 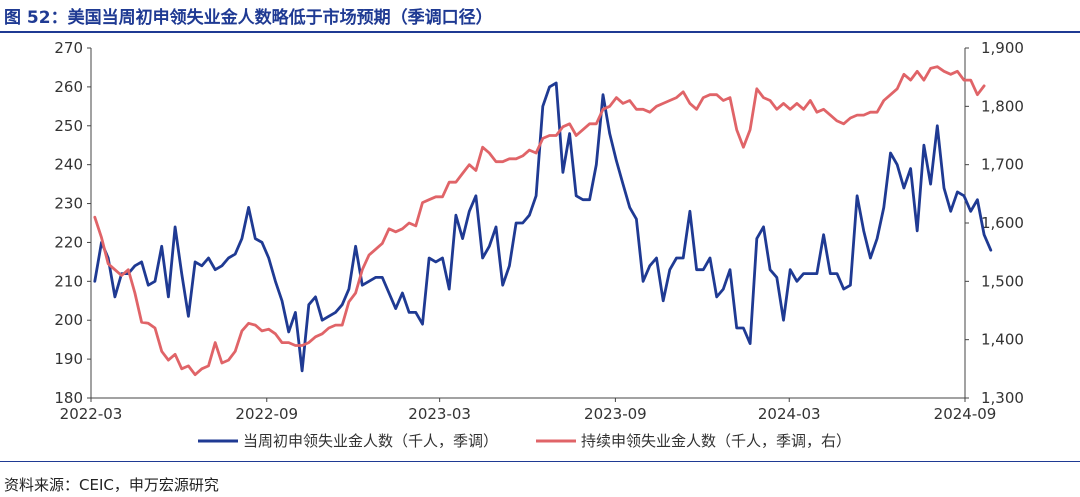 I want to click on x-axis-tick-label: 2023-03, so click(x=439, y=414).